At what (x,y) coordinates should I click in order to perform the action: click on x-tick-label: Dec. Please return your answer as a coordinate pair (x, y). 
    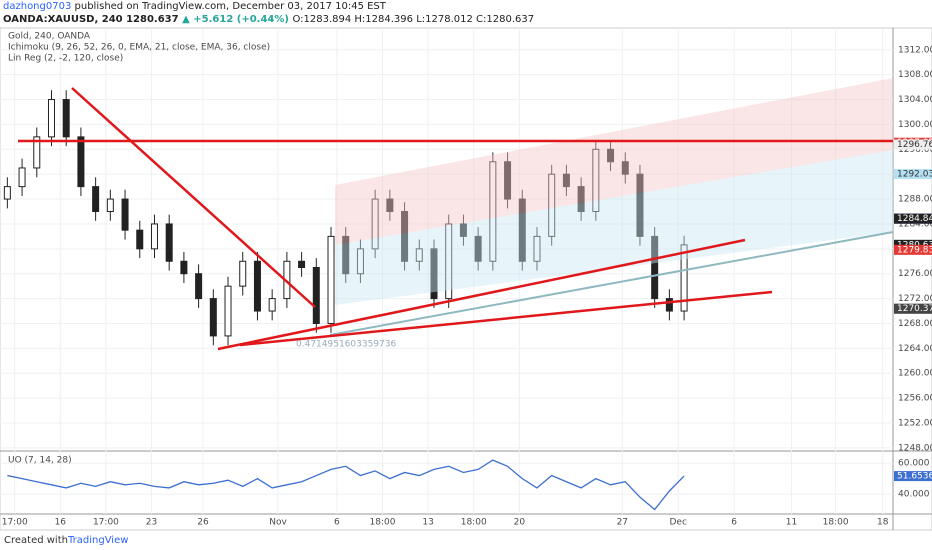
    Looking at the image, I should click on (677, 523).